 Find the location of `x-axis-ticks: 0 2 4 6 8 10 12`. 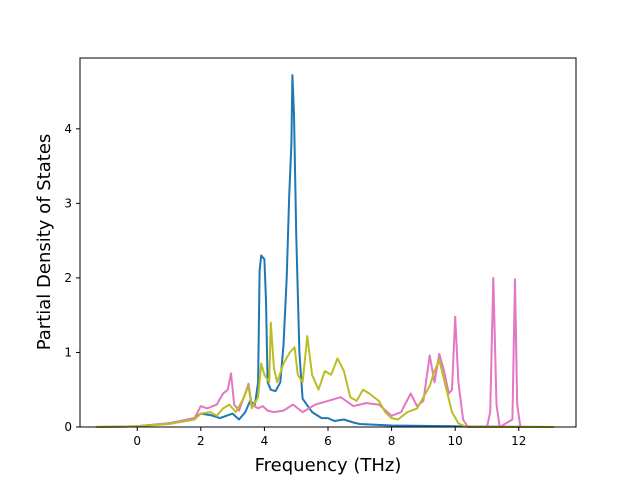

x-axis-ticks: 0 2 4 6 8 10 12 is located at coordinates (329, 437).